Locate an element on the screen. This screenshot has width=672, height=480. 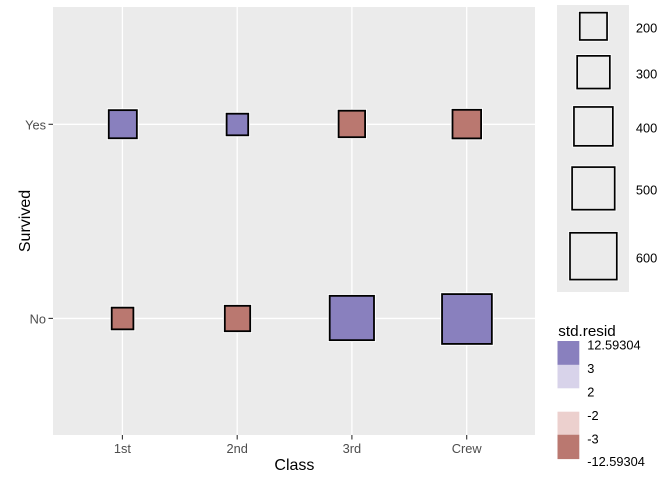
svg-text: Yes is located at coordinates (35, 124).